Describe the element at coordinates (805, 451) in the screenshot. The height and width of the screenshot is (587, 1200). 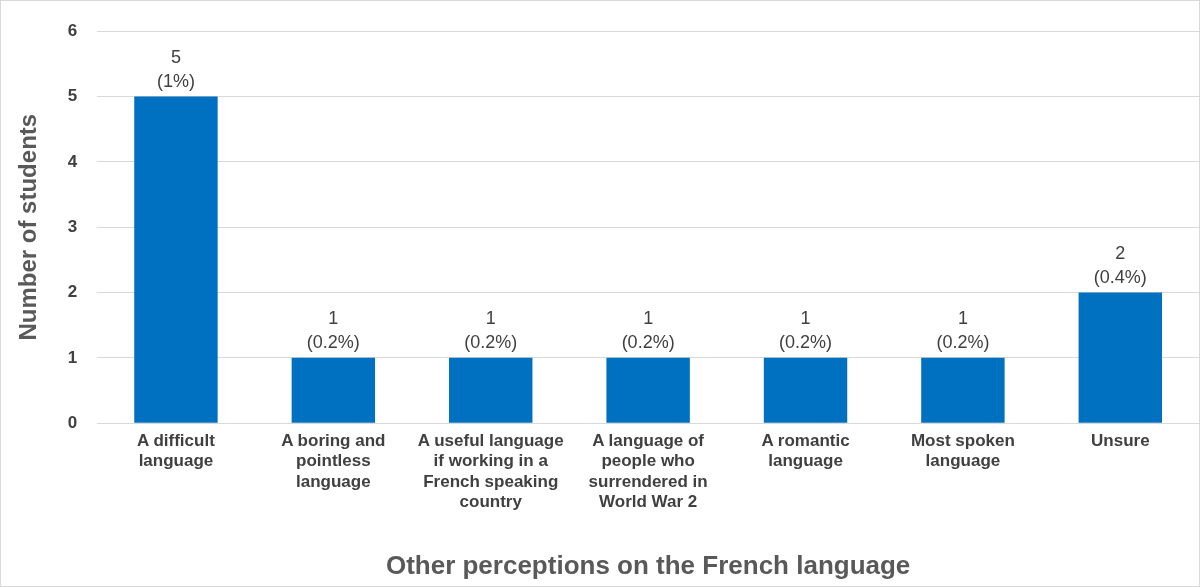
I see `x-tick-label: A romantic language` at that location.